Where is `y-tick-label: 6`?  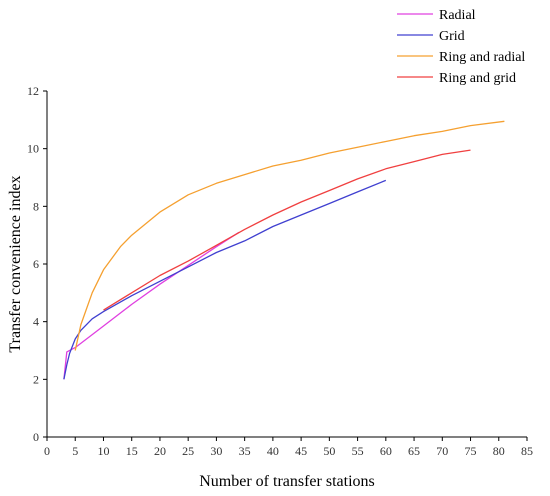 y-tick-label: 6 is located at coordinates (36, 264).